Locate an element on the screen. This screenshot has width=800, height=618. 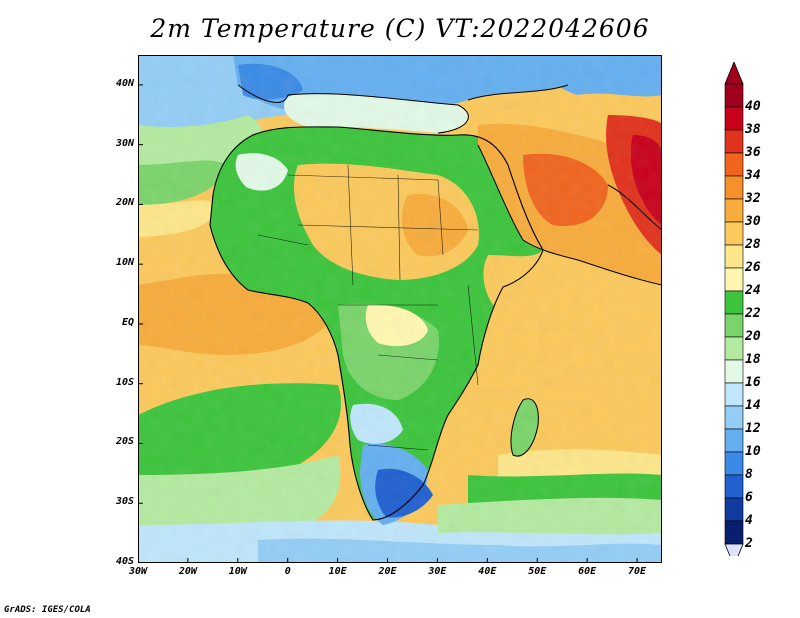
colorbar-label: 32 is located at coordinates (753, 198).